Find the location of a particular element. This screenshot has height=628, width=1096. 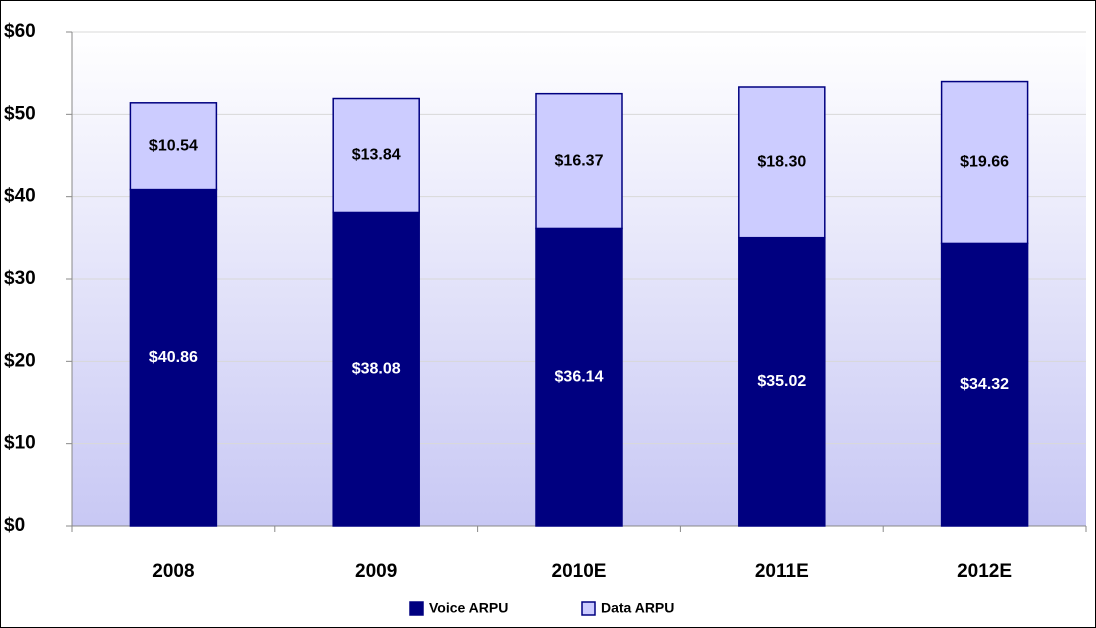

value-label: $10.54 is located at coordinates (173, 145).